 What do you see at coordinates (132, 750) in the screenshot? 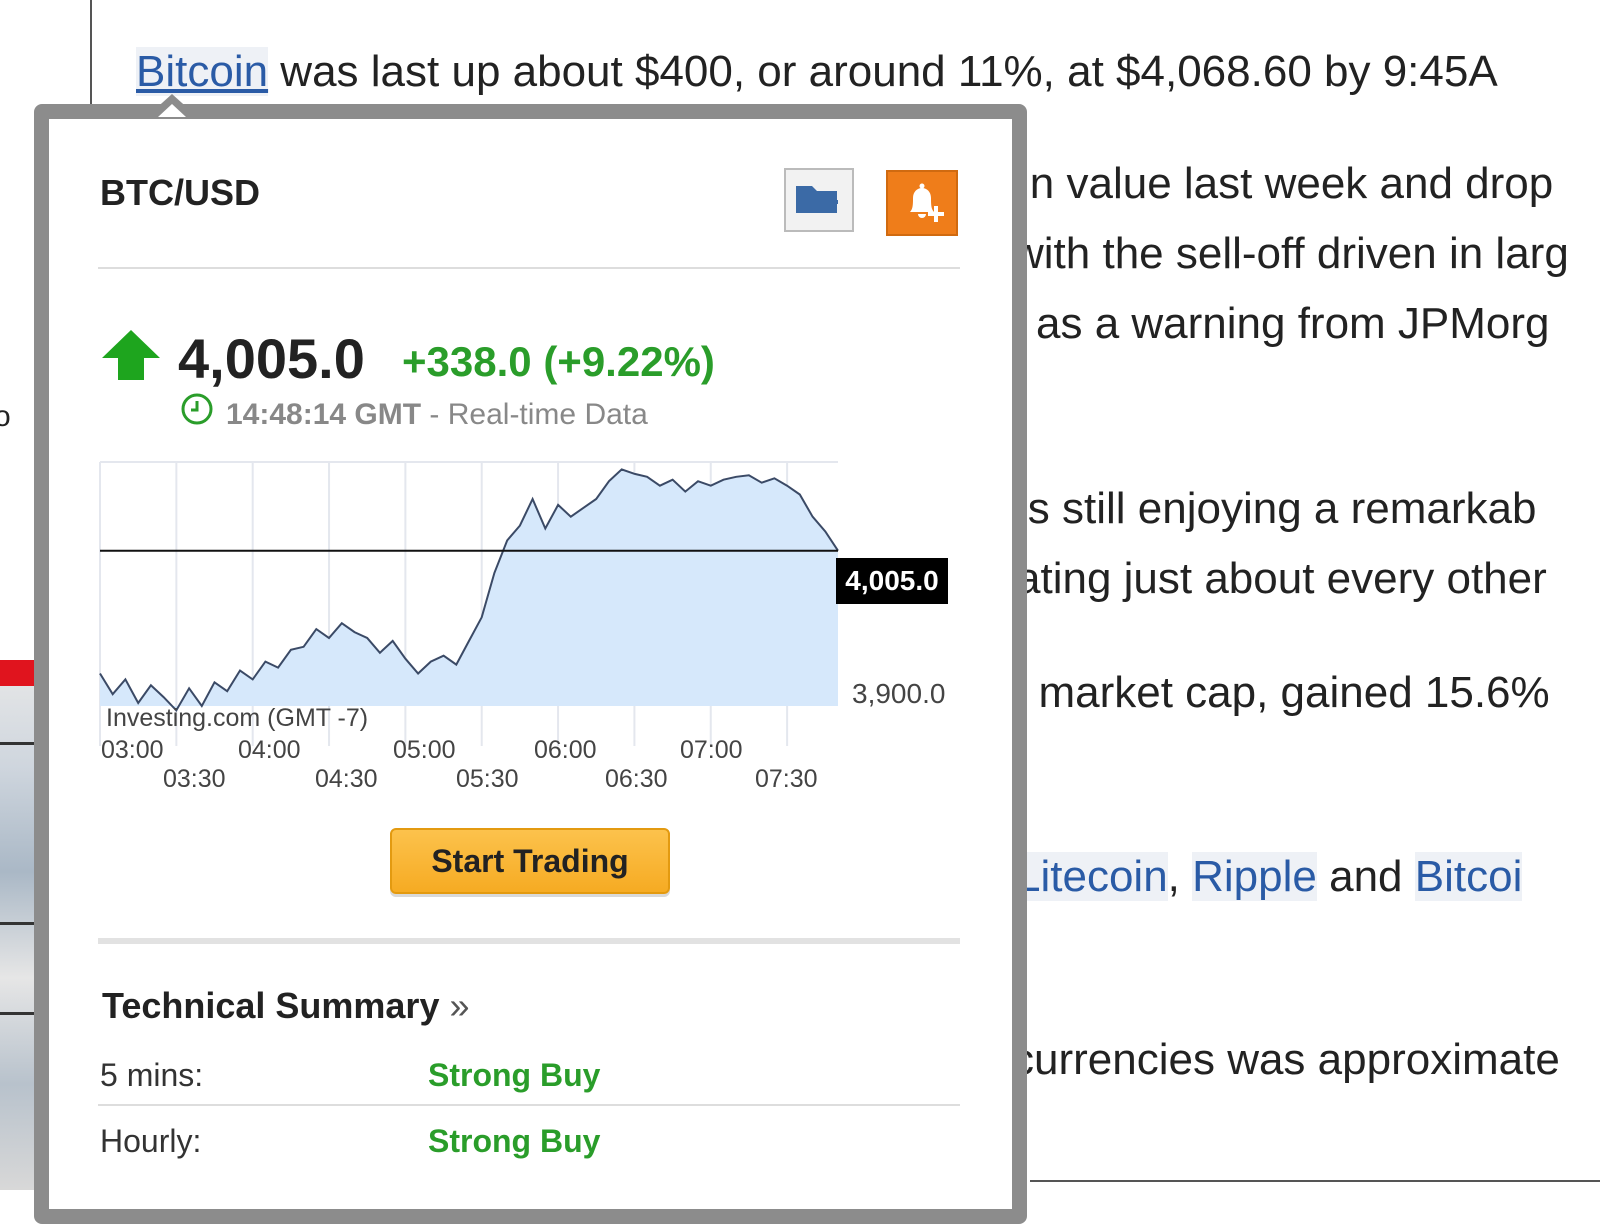
I see `x-tick-label: 03:00` at bounding box center [132, 750].